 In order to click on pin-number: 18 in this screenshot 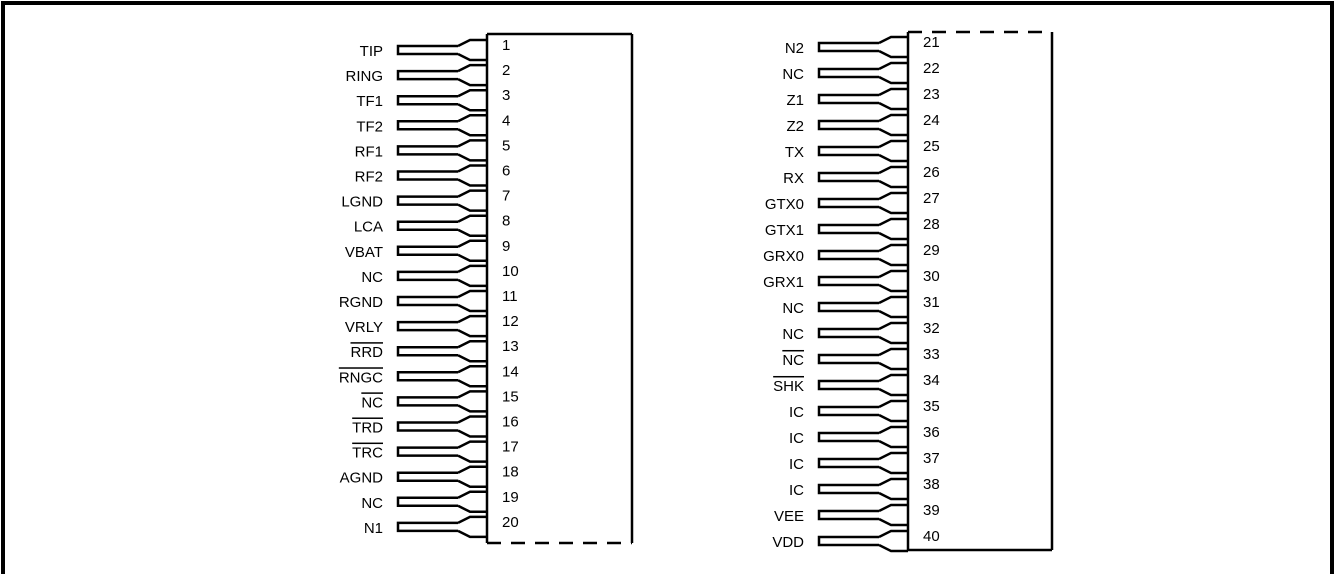, I will do `click(510, 472)`.